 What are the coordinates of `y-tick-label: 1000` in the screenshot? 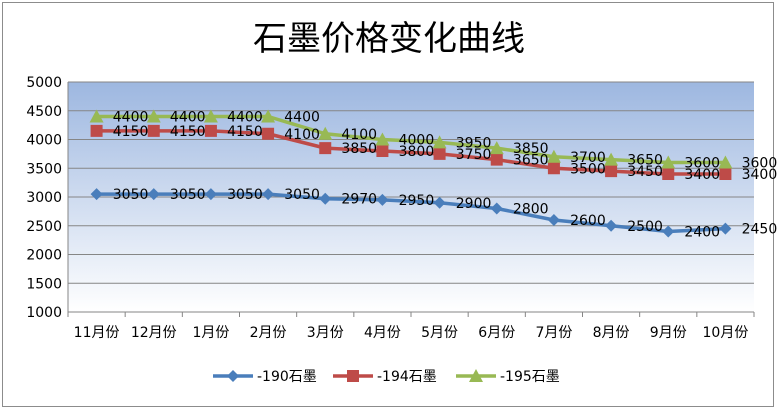 It's located at (44, 313).